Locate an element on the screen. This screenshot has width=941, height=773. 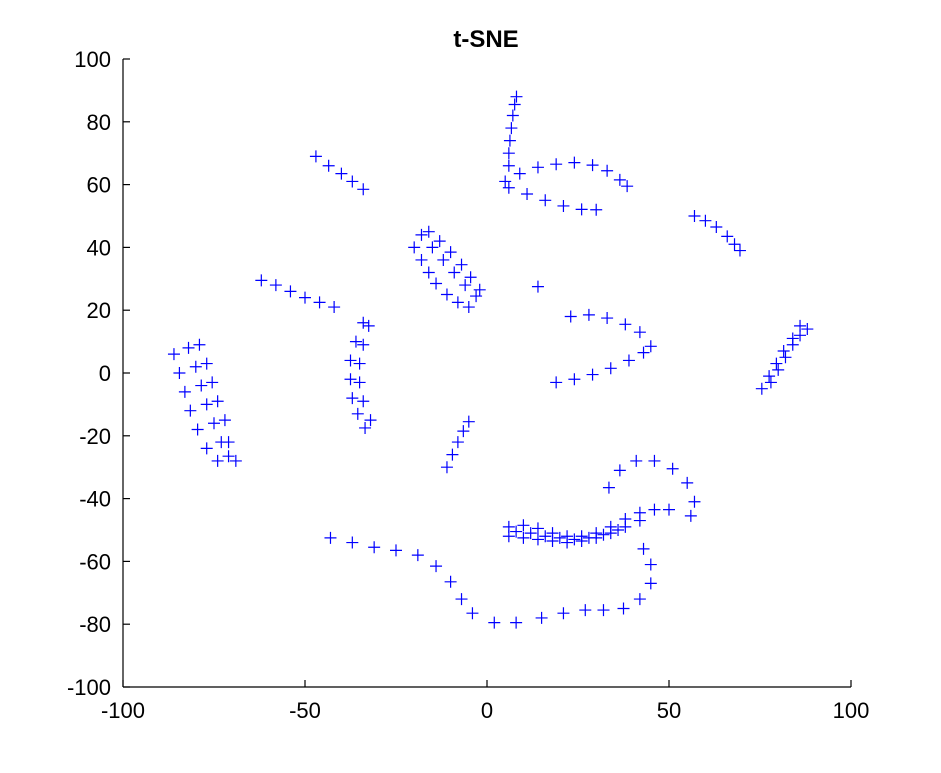
y-tick-label: -100 is located at coordinates (89, 687).